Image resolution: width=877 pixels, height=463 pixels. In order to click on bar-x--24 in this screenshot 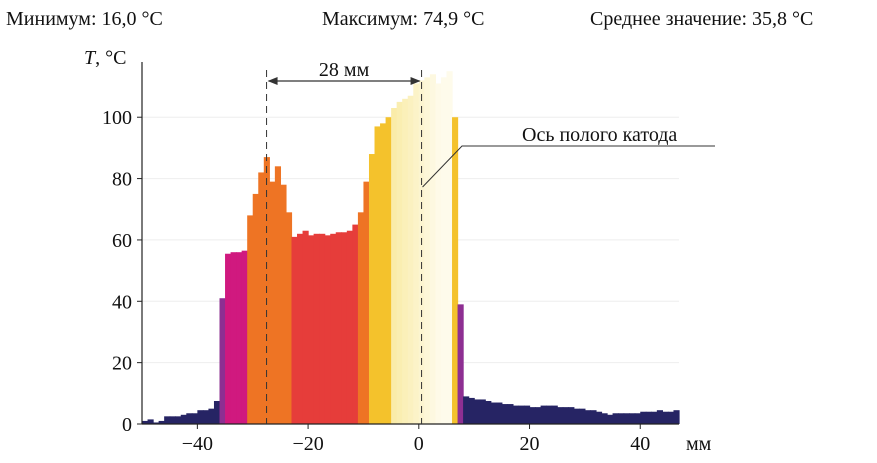, I will do `click(289, 318)`.